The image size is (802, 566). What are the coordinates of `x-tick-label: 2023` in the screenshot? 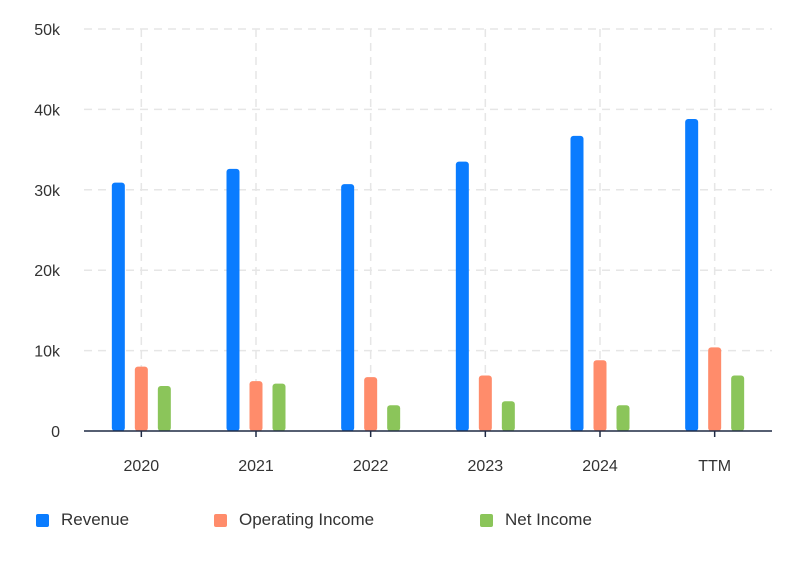 It's located at (486, 466).